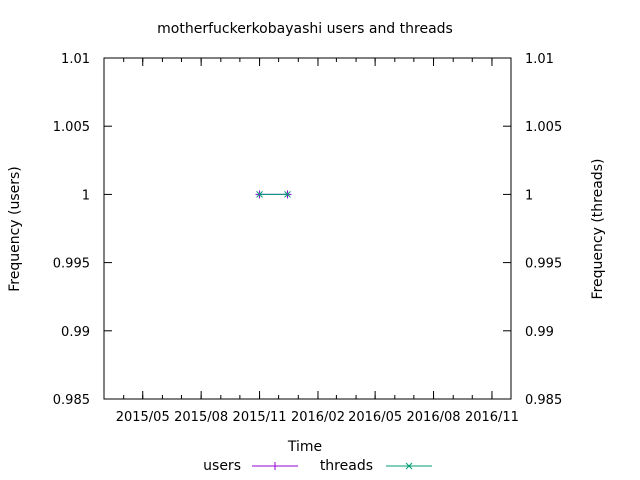 Image resolution: width=640 pixels, height=480 pixels. What do you see at coordinates (539, 59) in the screenshot?
I see `right-y-tick-label: 1.01` at bounding box center [539, 59].